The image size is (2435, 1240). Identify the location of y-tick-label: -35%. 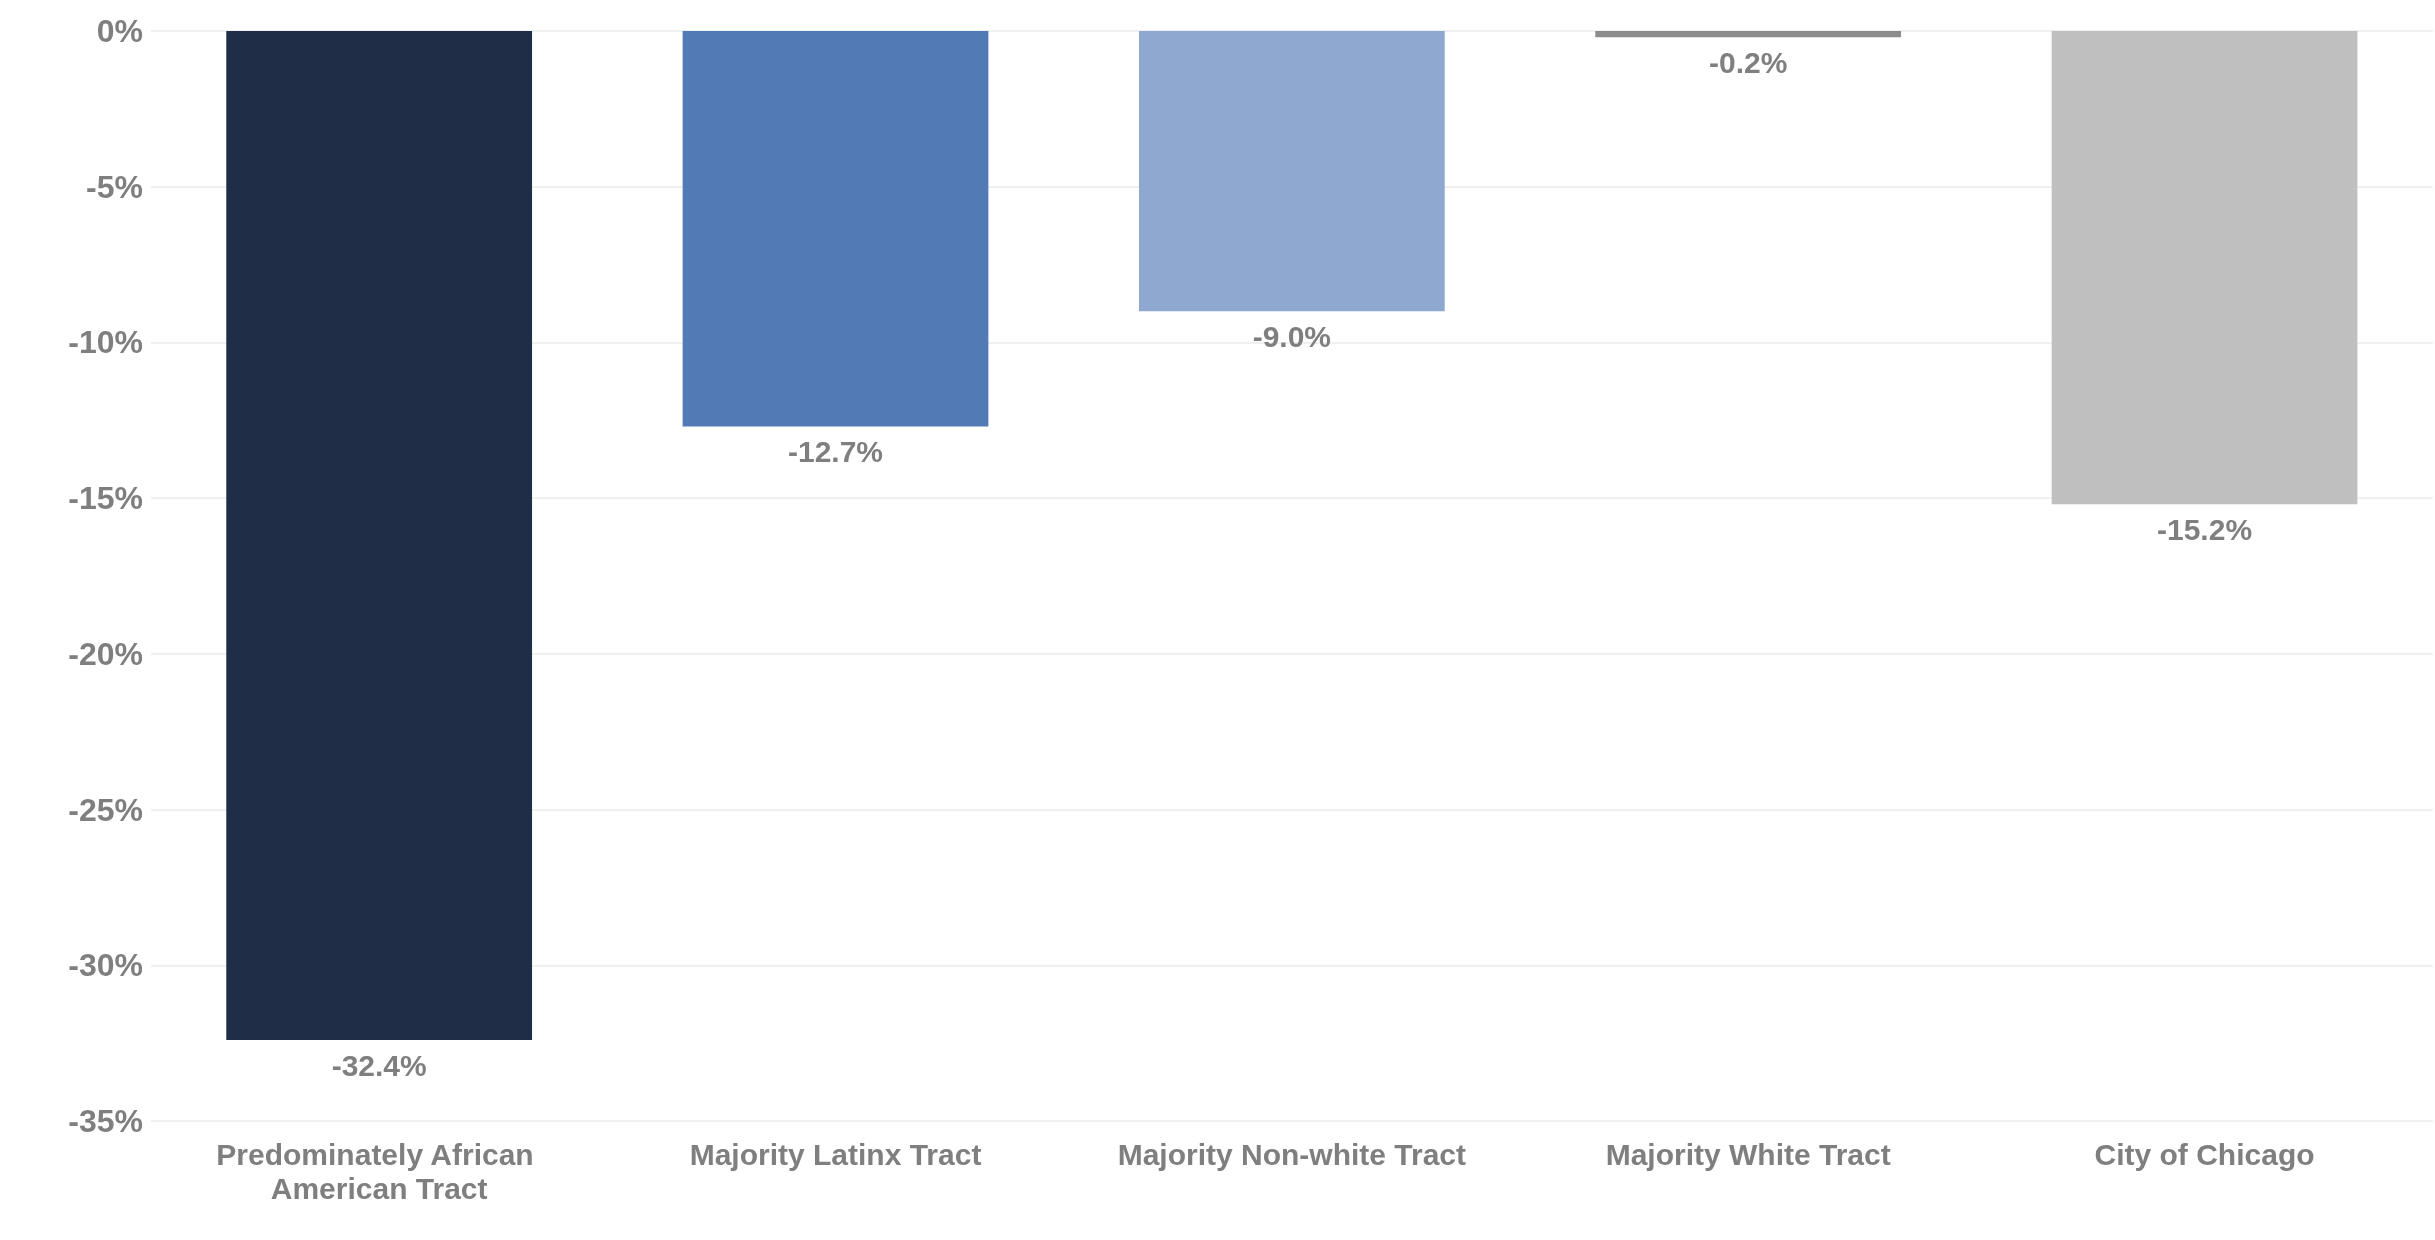
(105, 1121).